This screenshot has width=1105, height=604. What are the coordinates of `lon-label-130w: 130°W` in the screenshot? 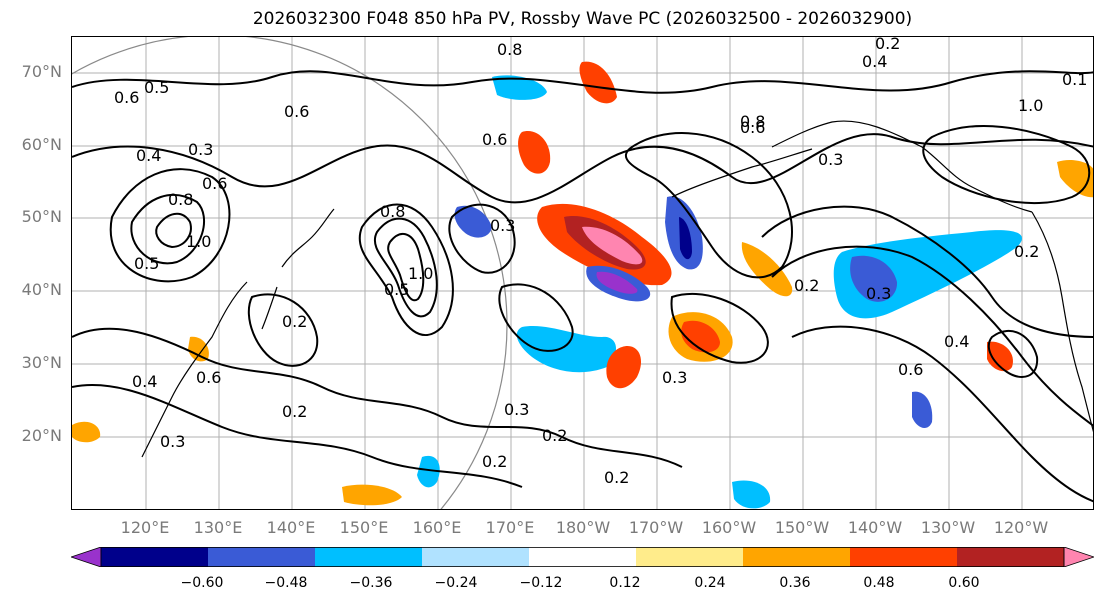 It's located at (948, 527).